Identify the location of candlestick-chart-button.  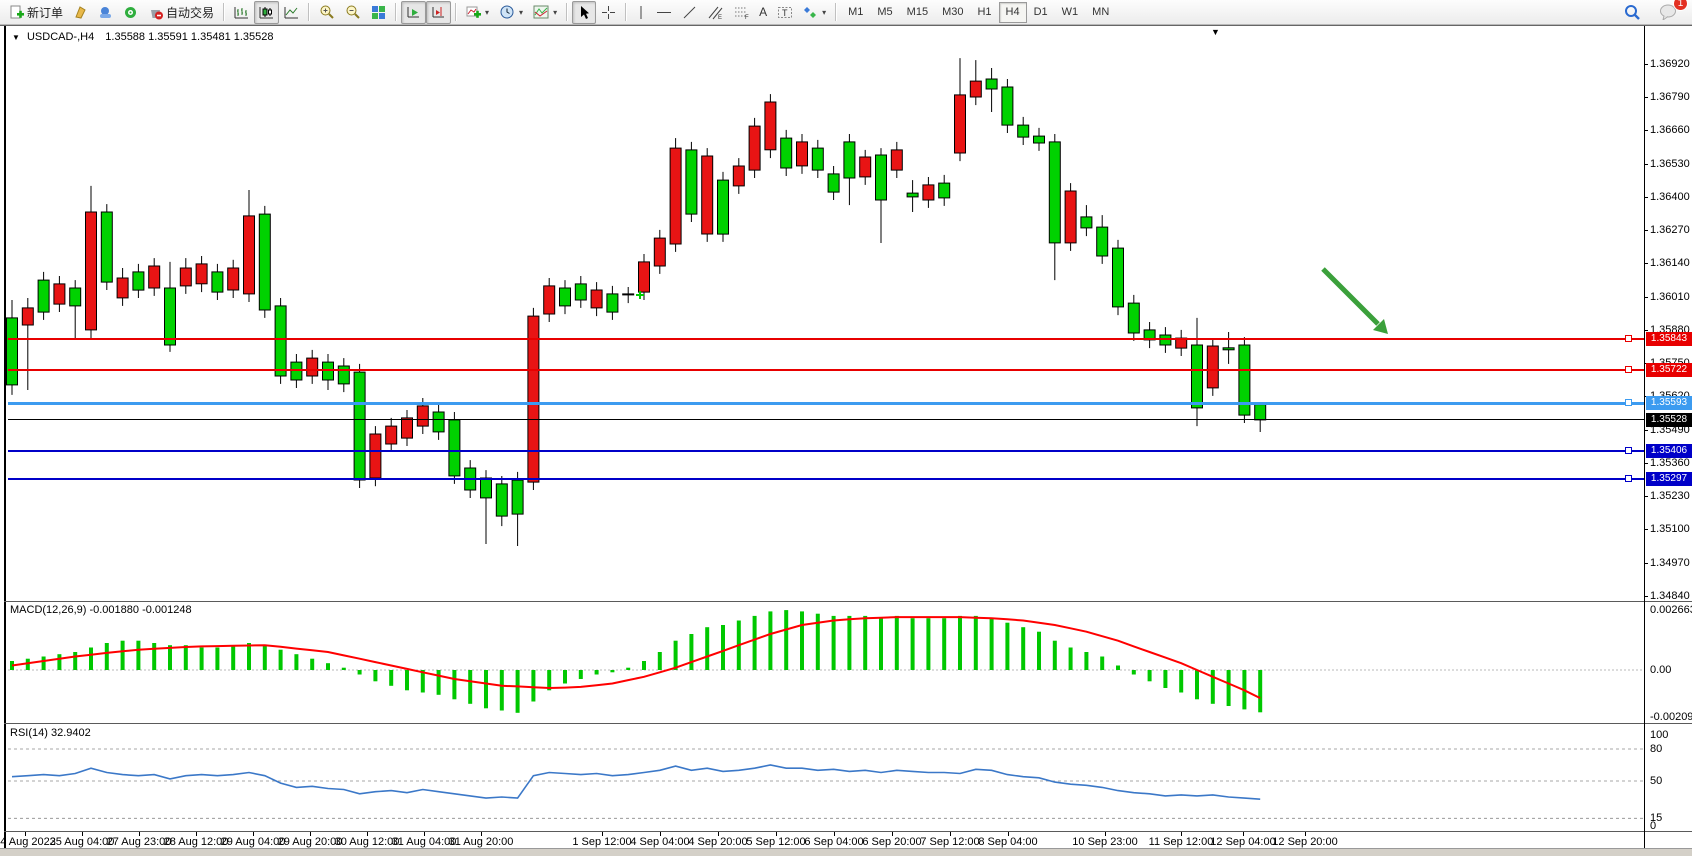
(267, 12).